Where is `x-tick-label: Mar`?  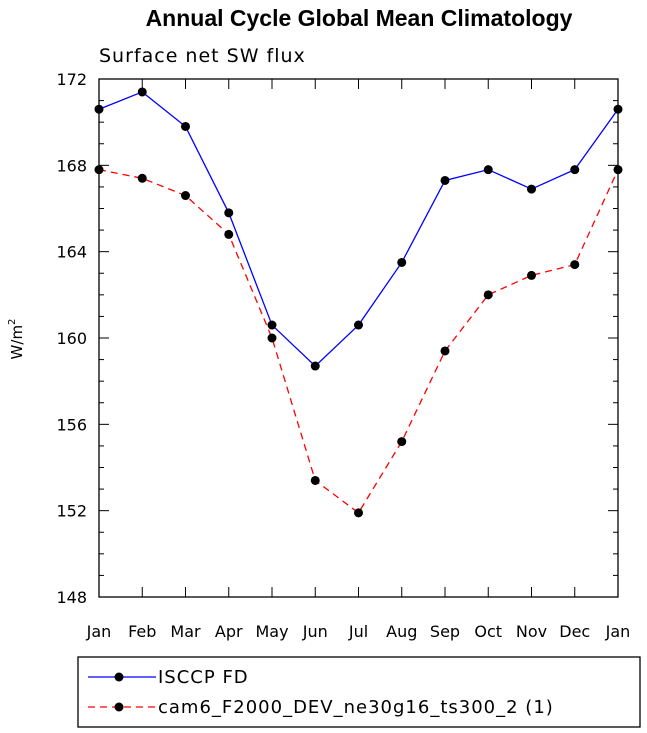 x-tick-label: Mar is located at coordinates (185, 631).